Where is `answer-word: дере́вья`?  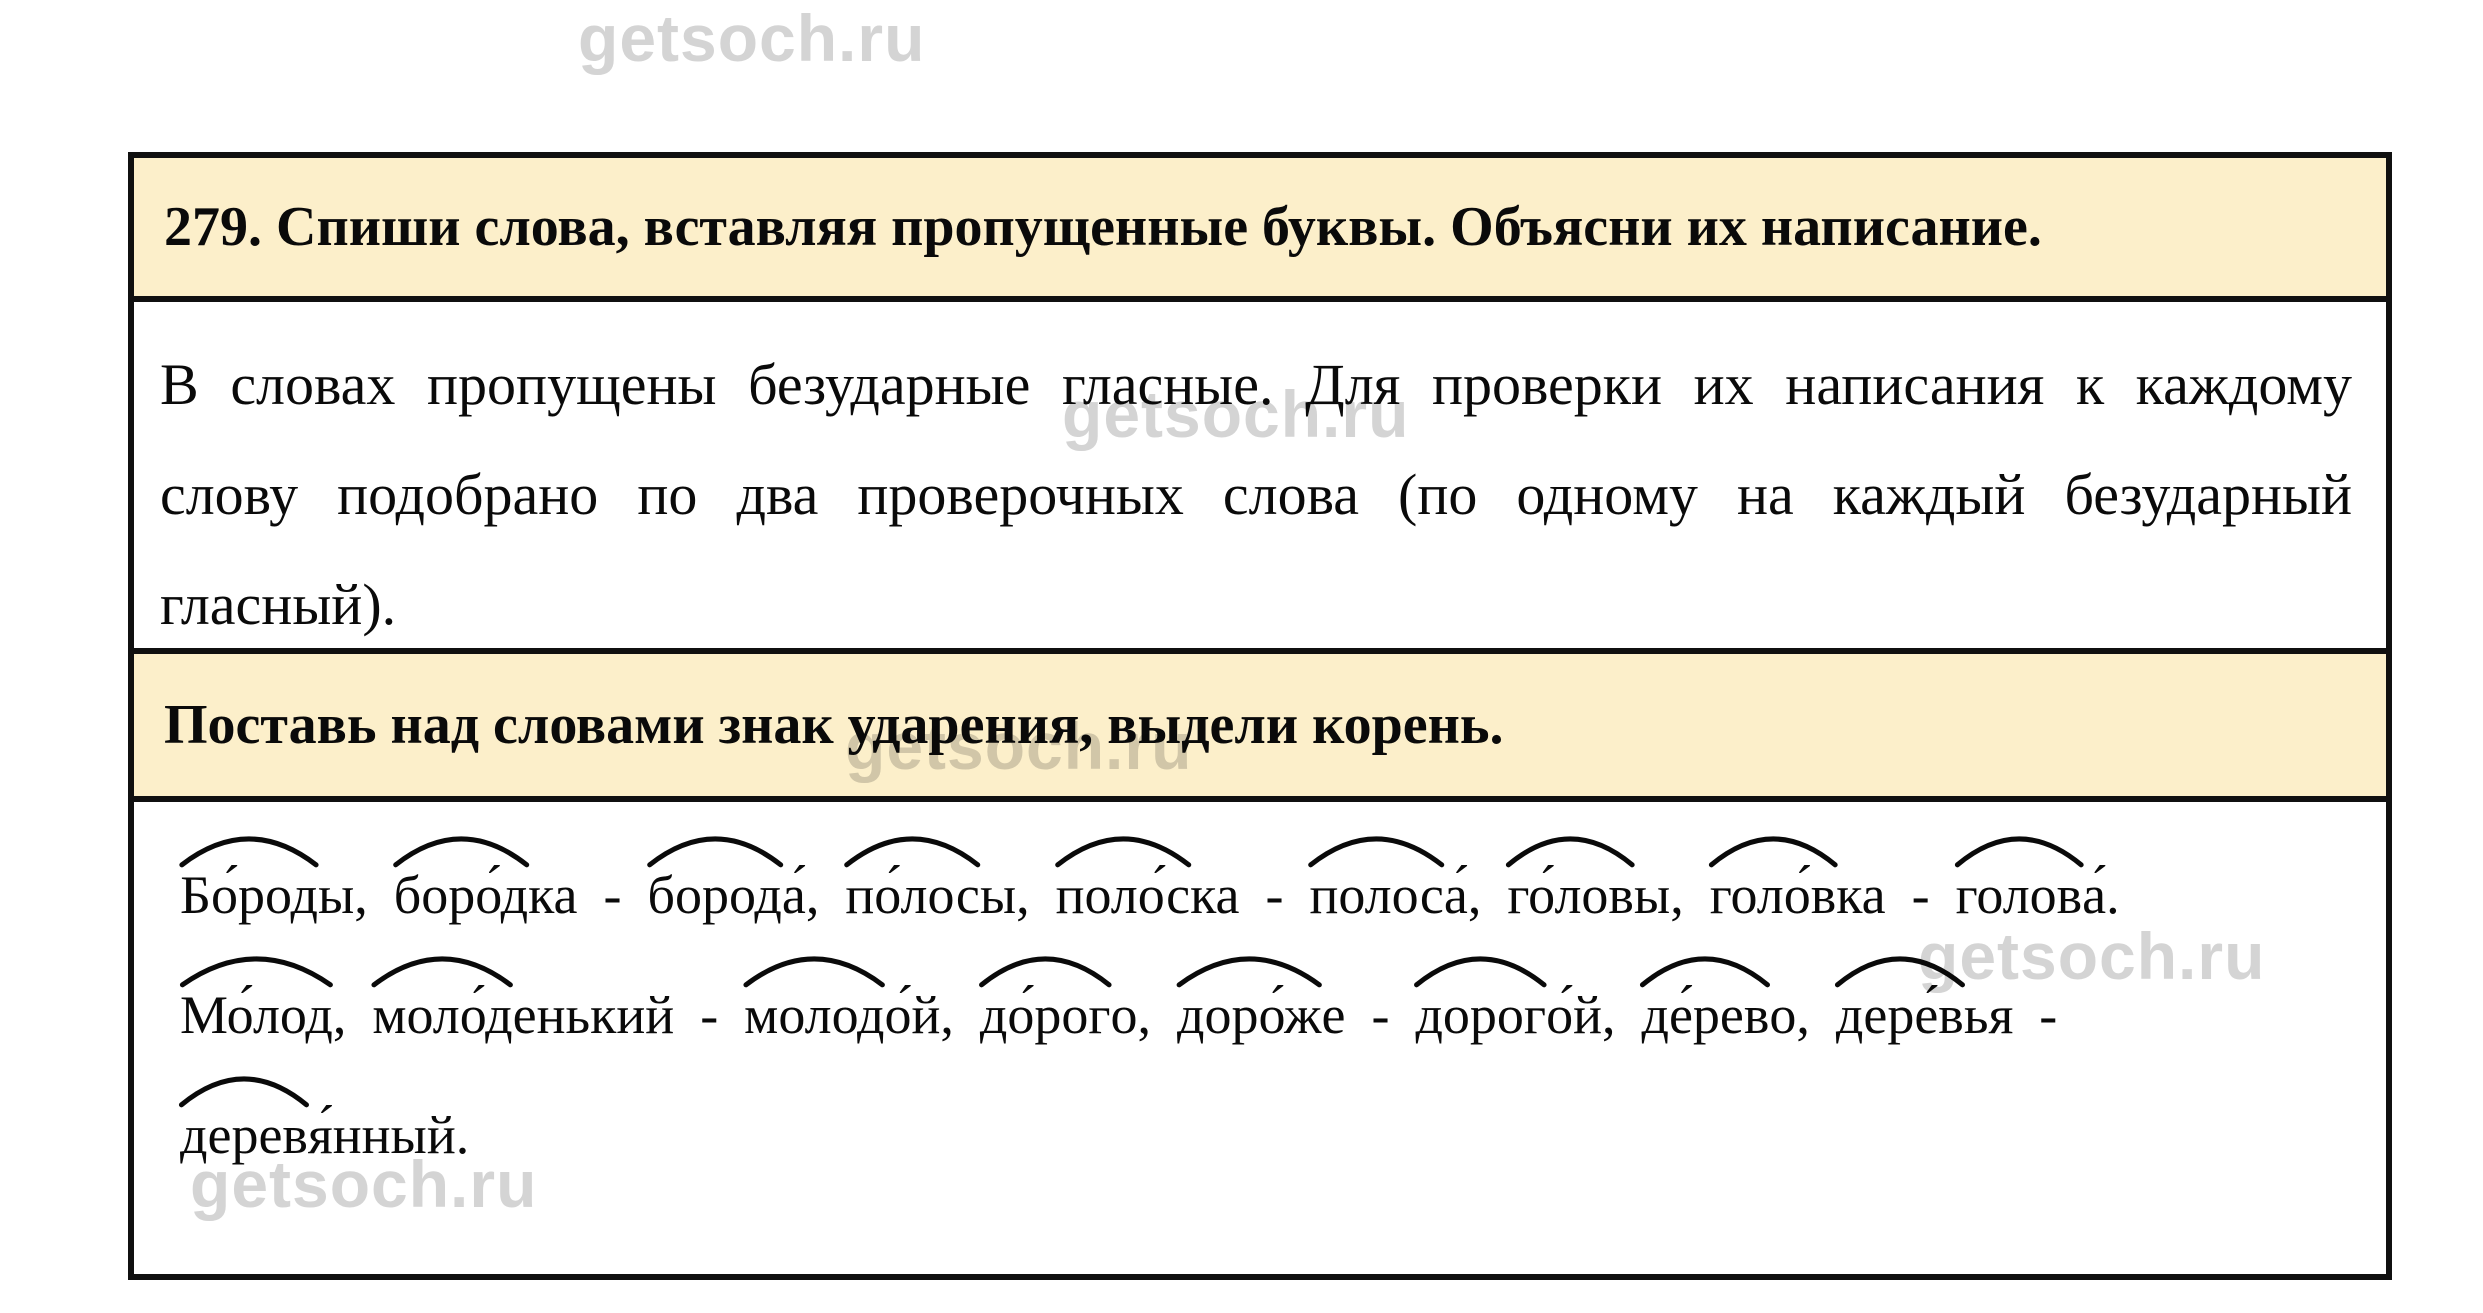
answer-word: дере́вья is located at coordinates (1924, 1015).